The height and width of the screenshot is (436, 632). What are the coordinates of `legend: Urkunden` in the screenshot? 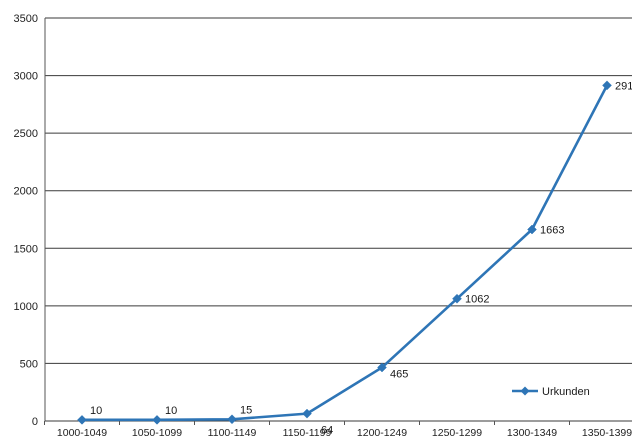 It's located at (551, 392).